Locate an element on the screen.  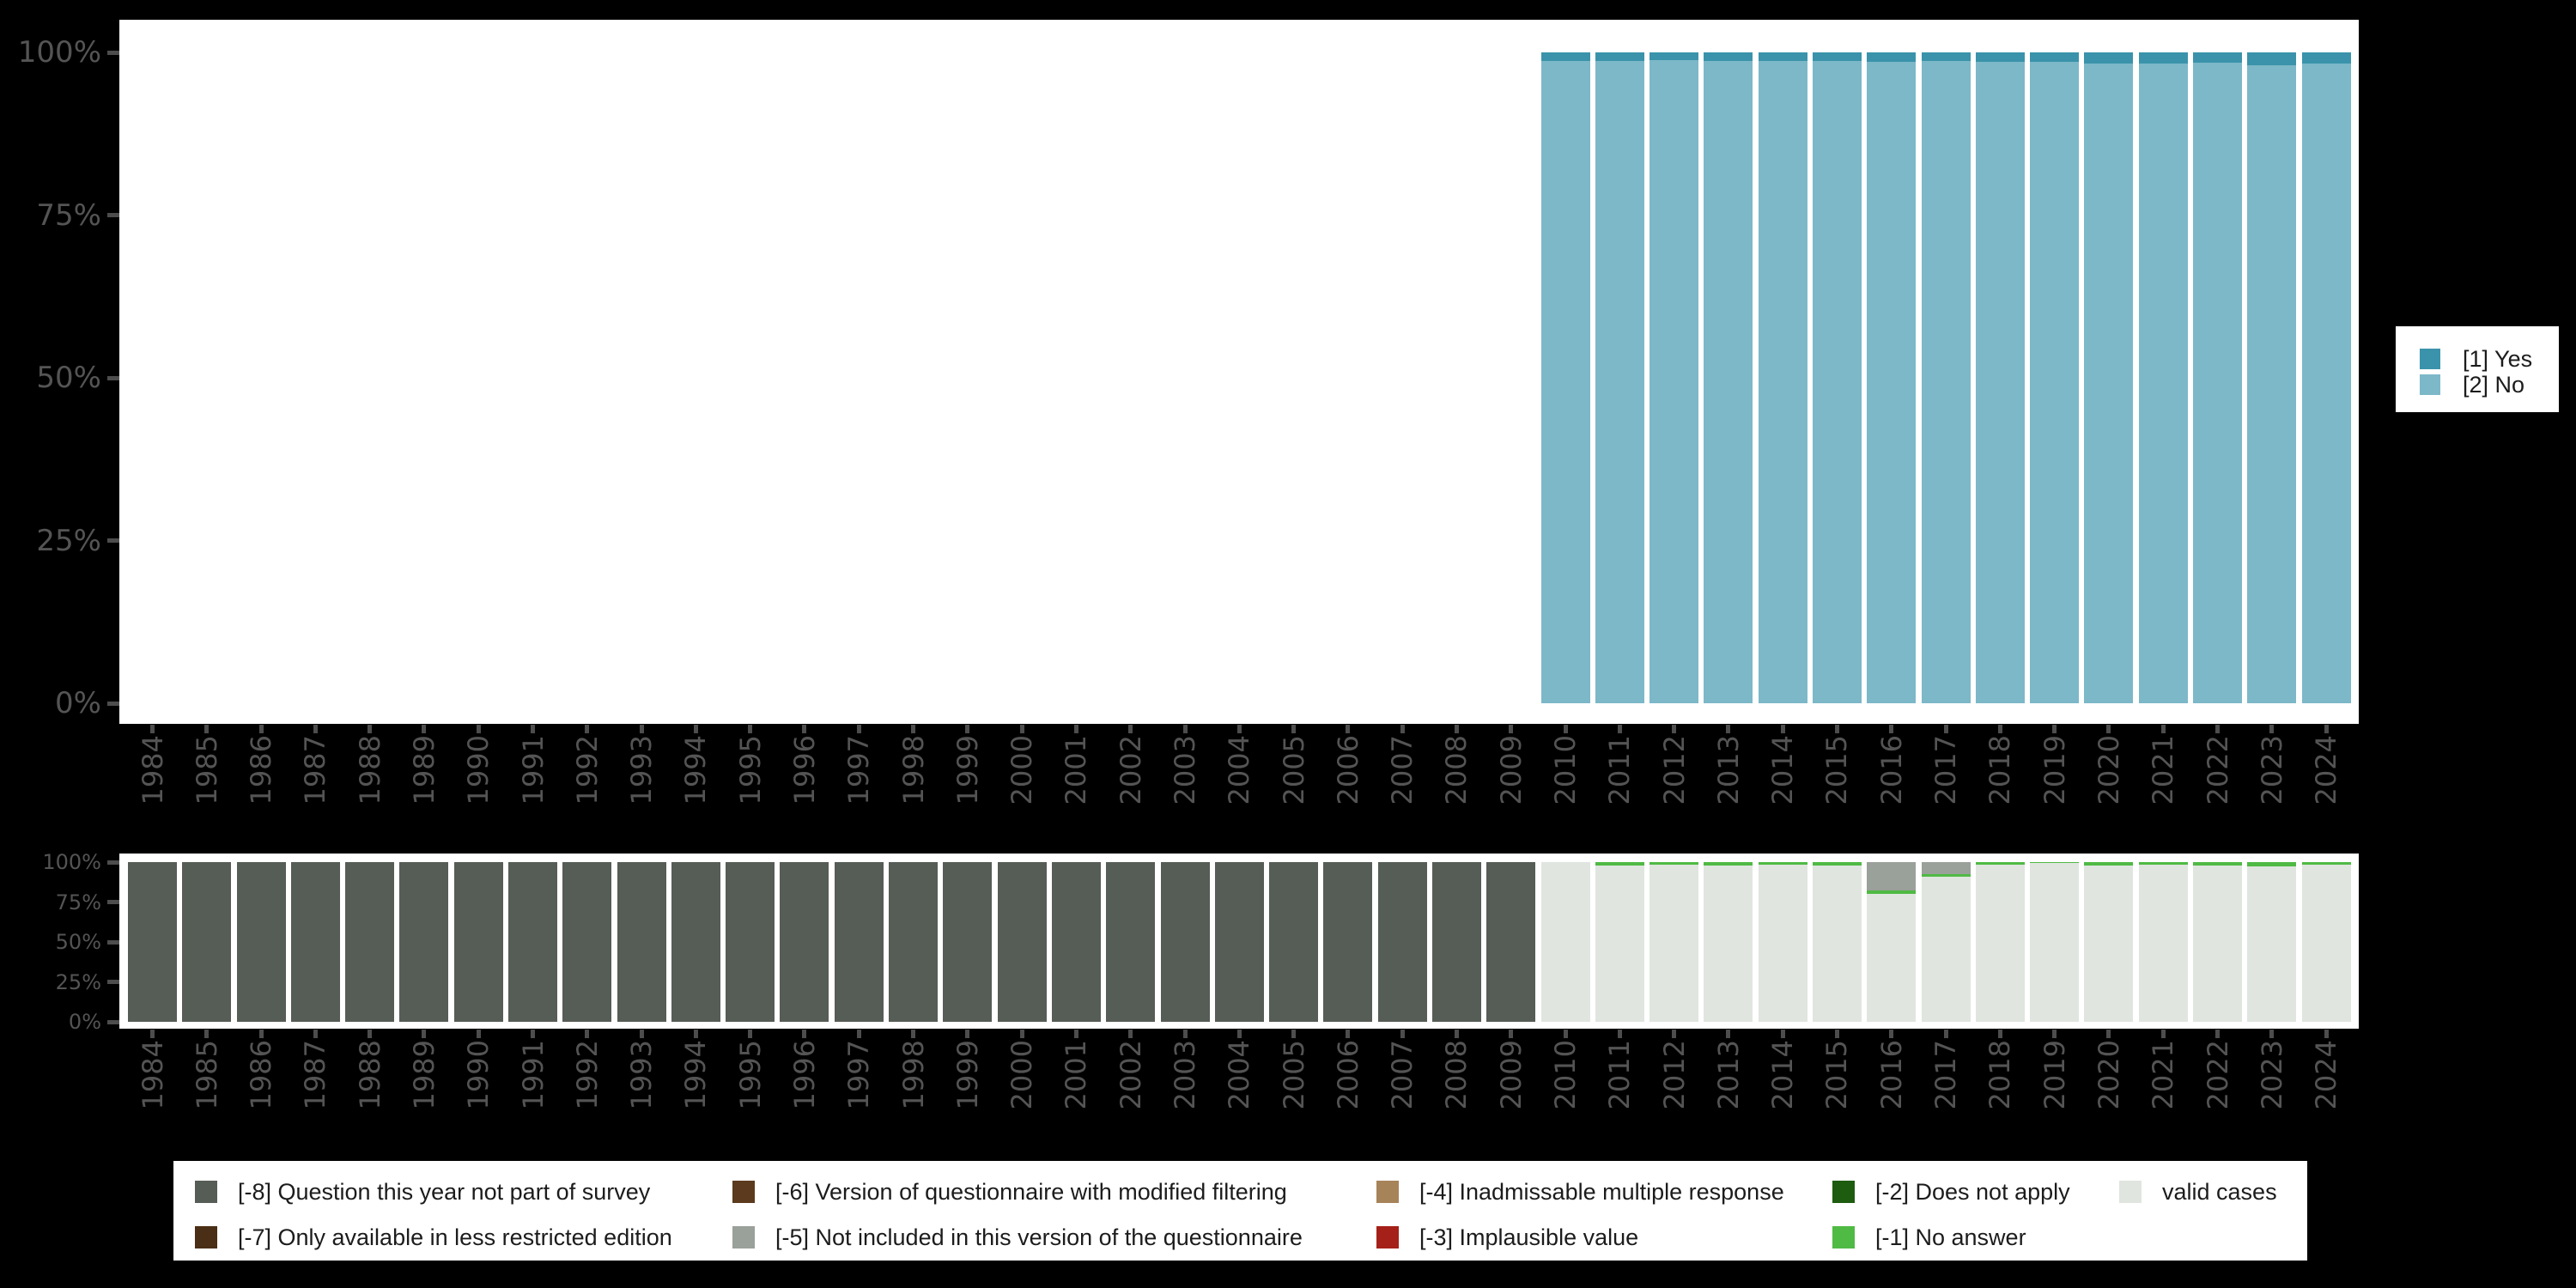
stacked-bar-2000 is located at coordinates (1022, 942).